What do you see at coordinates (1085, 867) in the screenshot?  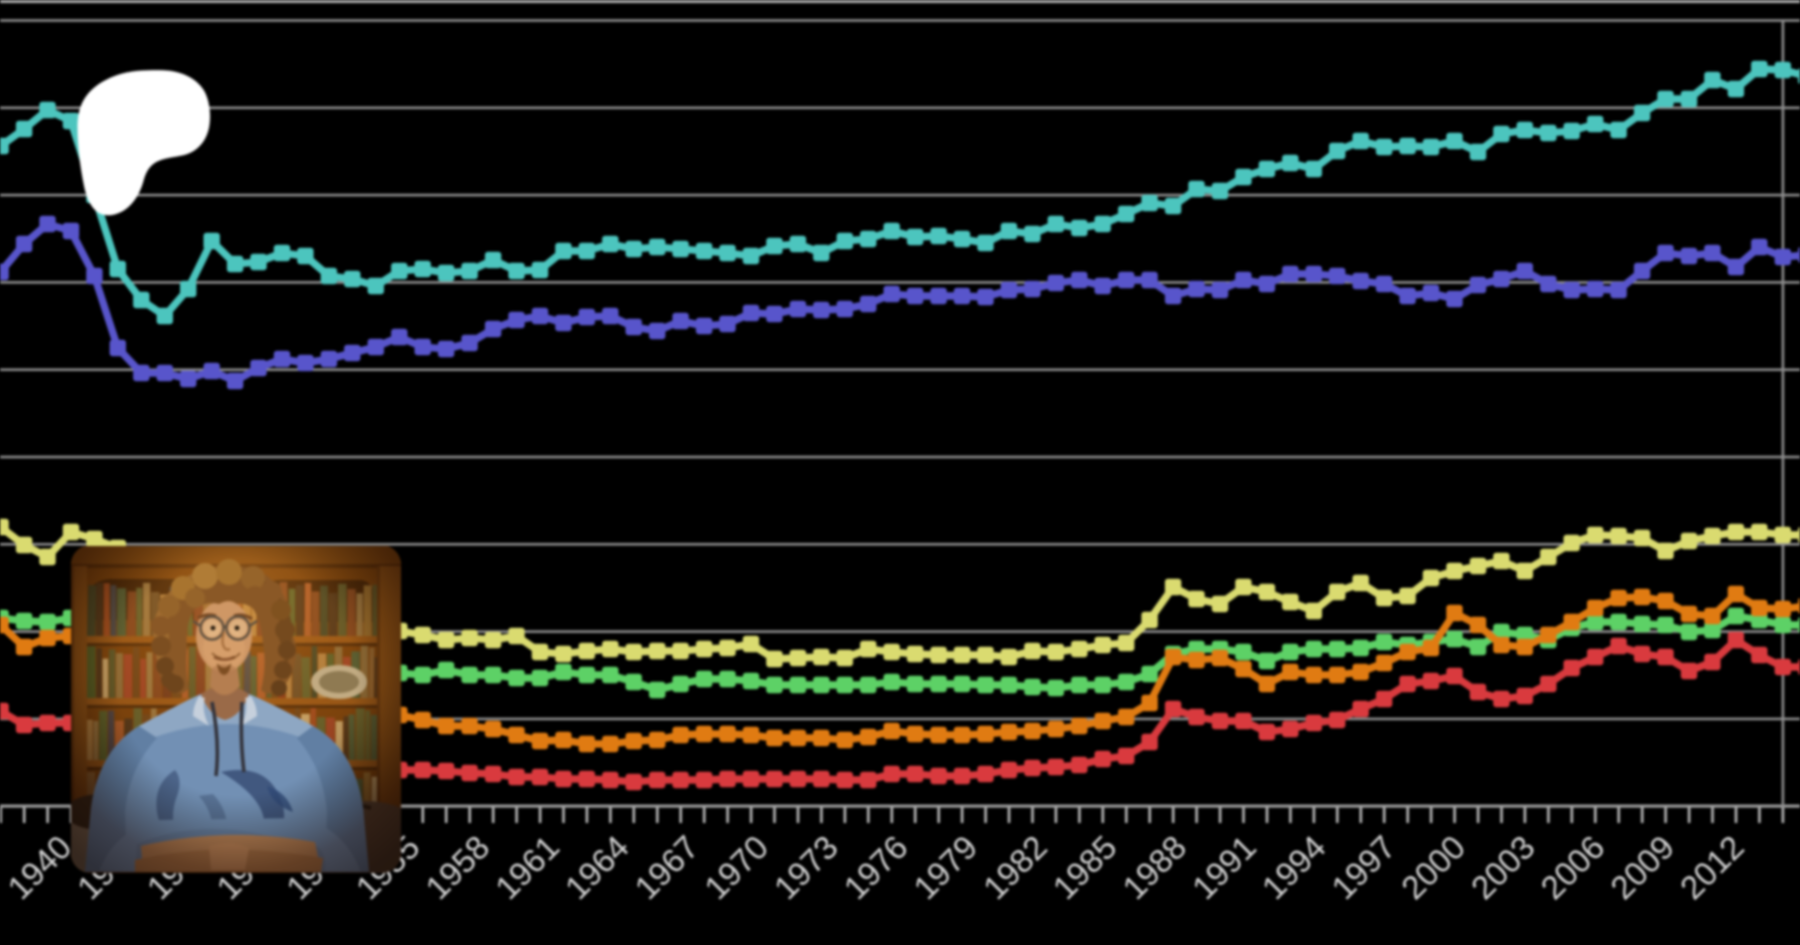 I see `svg-text: 1985` at bounding box center [1085, 867].